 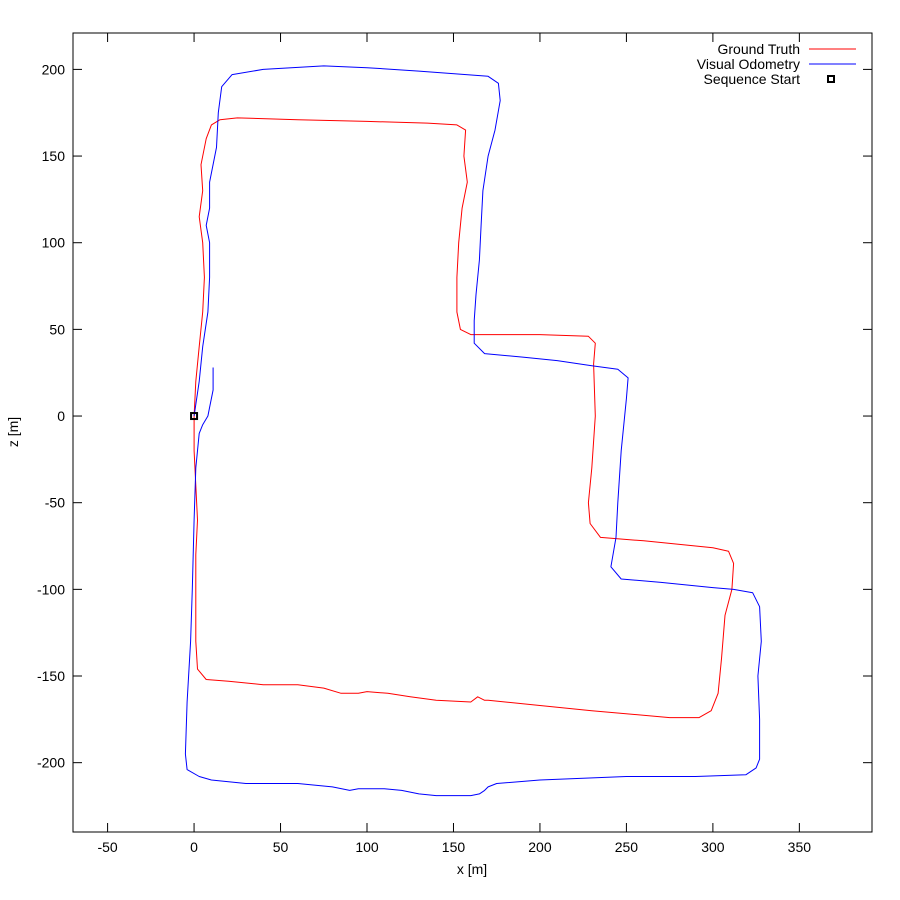 What do you see at coordinates (748, 64) in the screenshot?
I see `legend-label: Visual Odometry` at bounding box center [748, 64].